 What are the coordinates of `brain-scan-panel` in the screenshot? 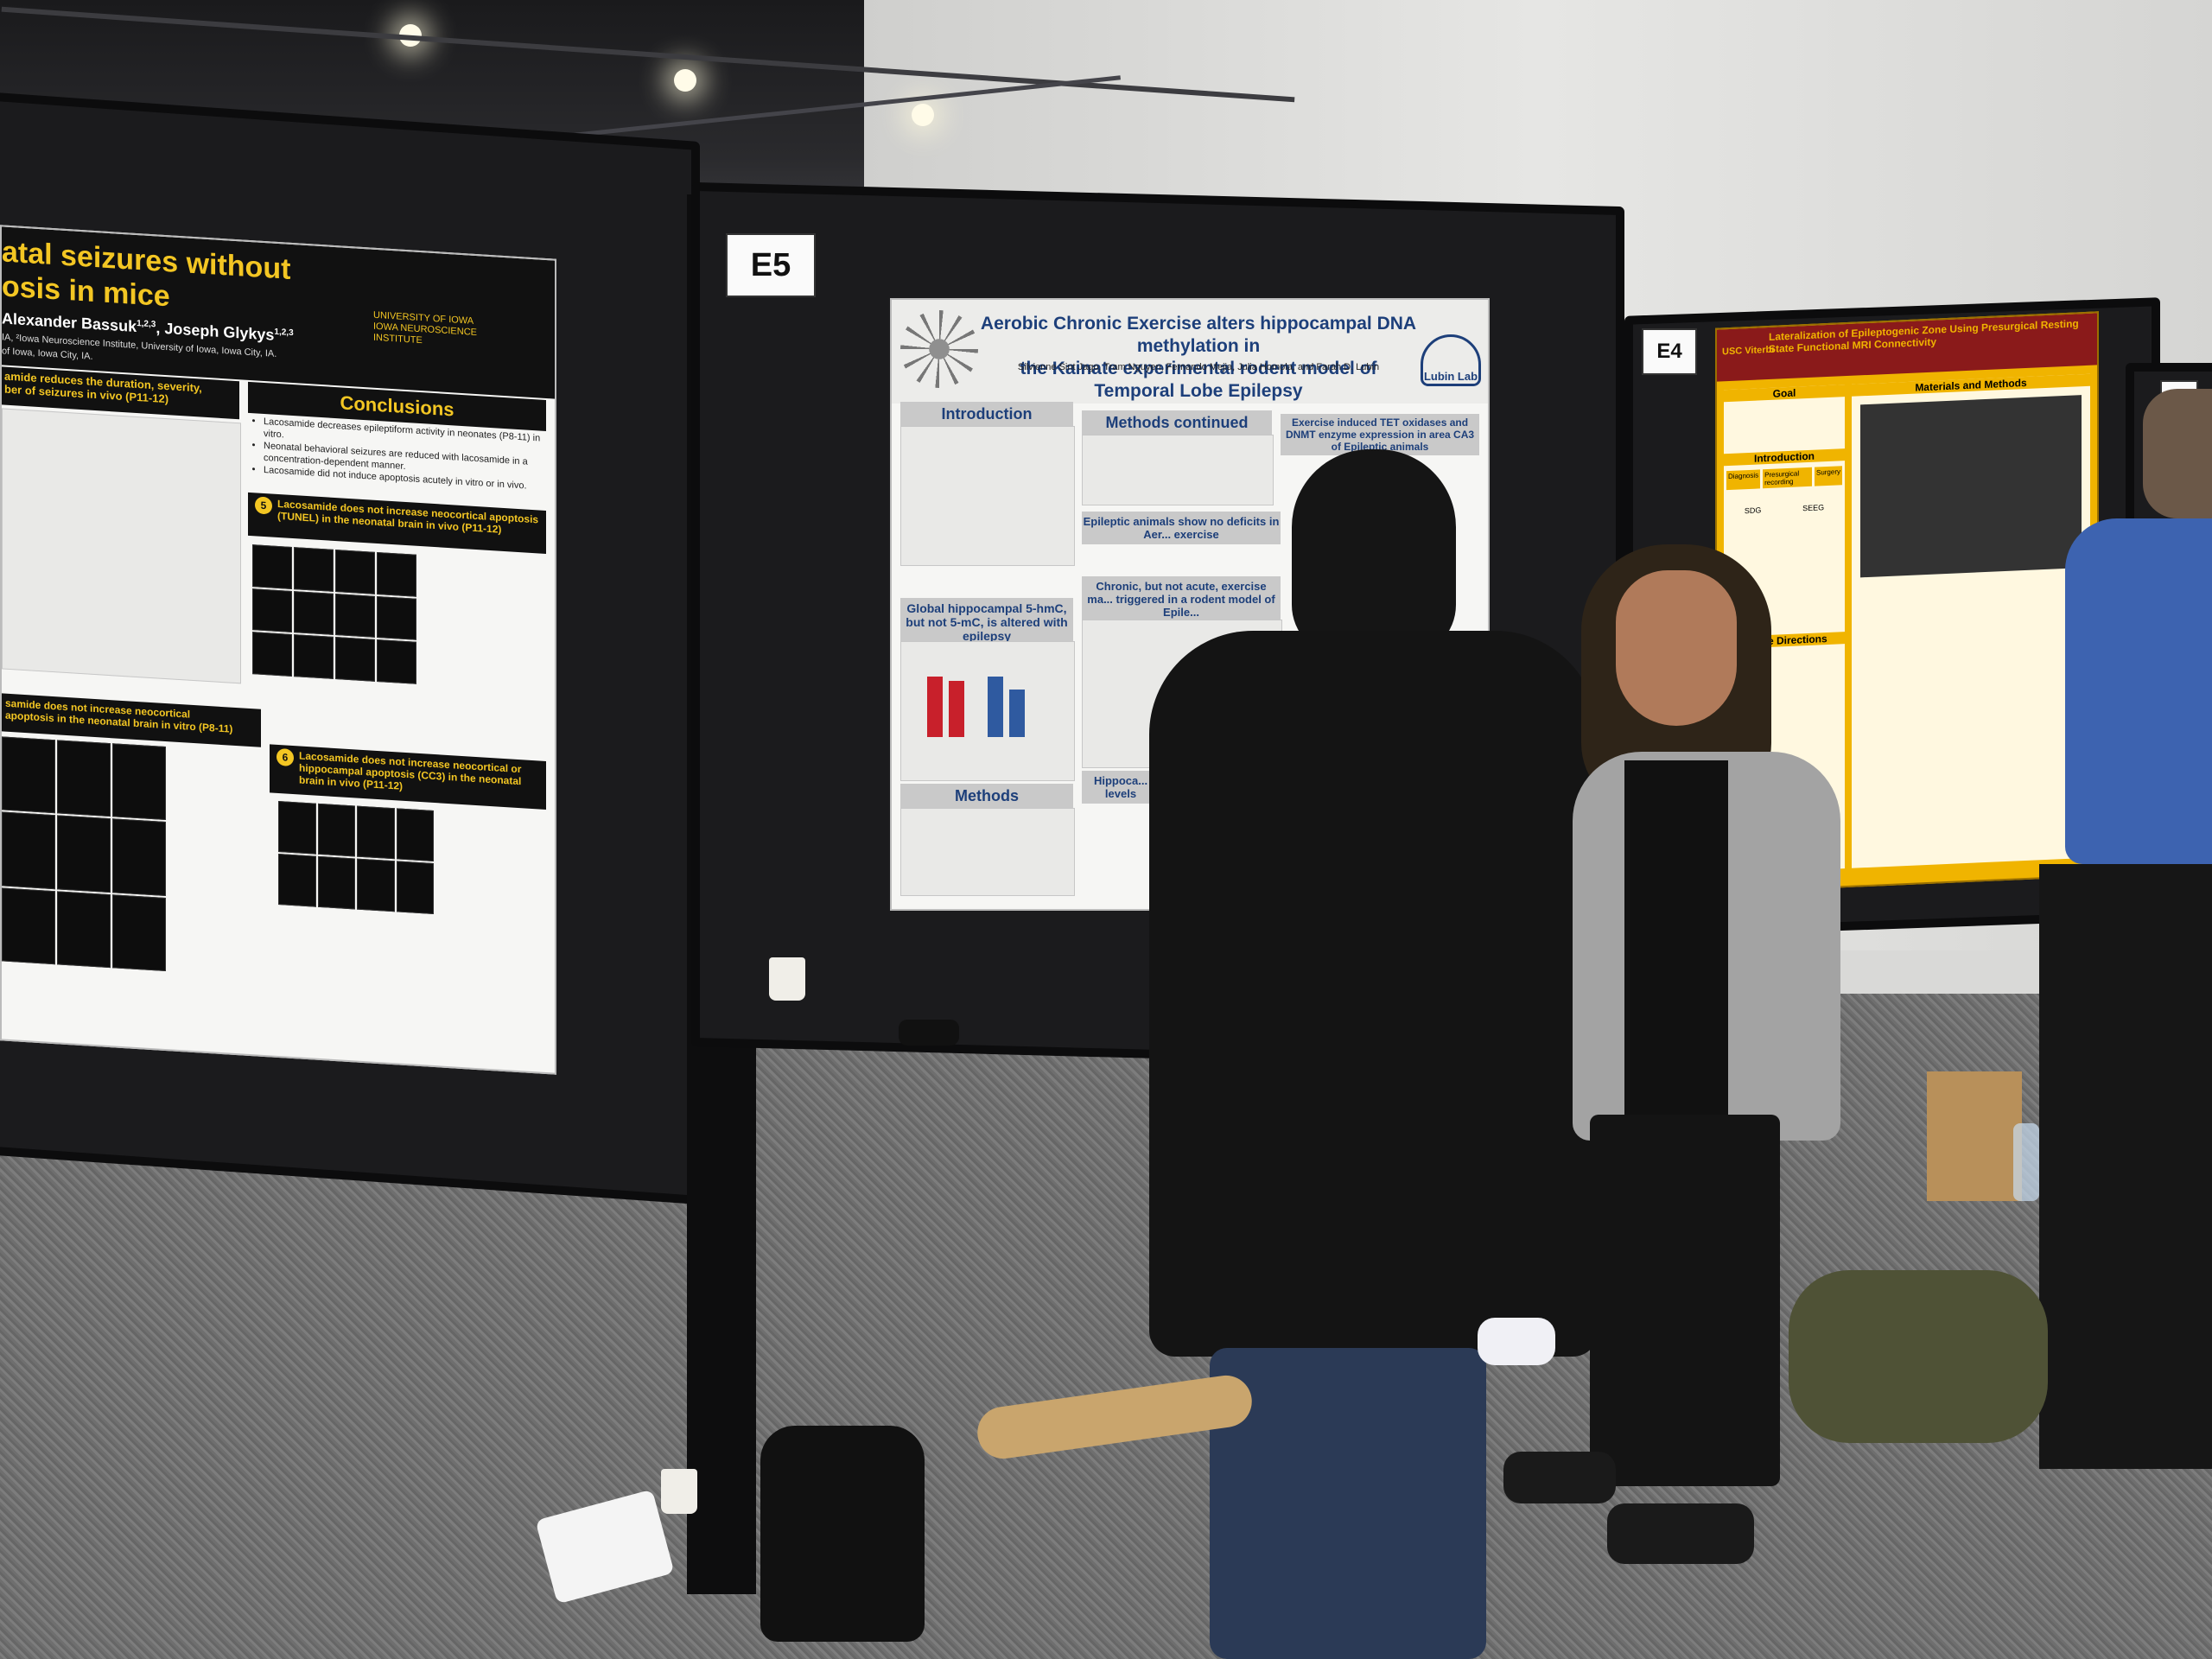 It's located at (1971, 486).